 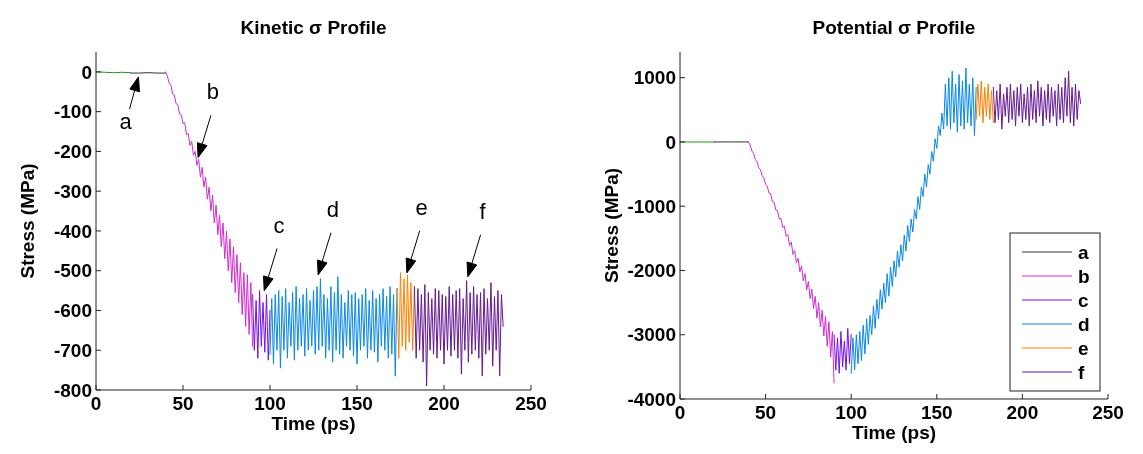 What do you see at coordinates (72, 191) in the screenshot?
I see `y-tick-label: -300` at bounding box center [72, 191].